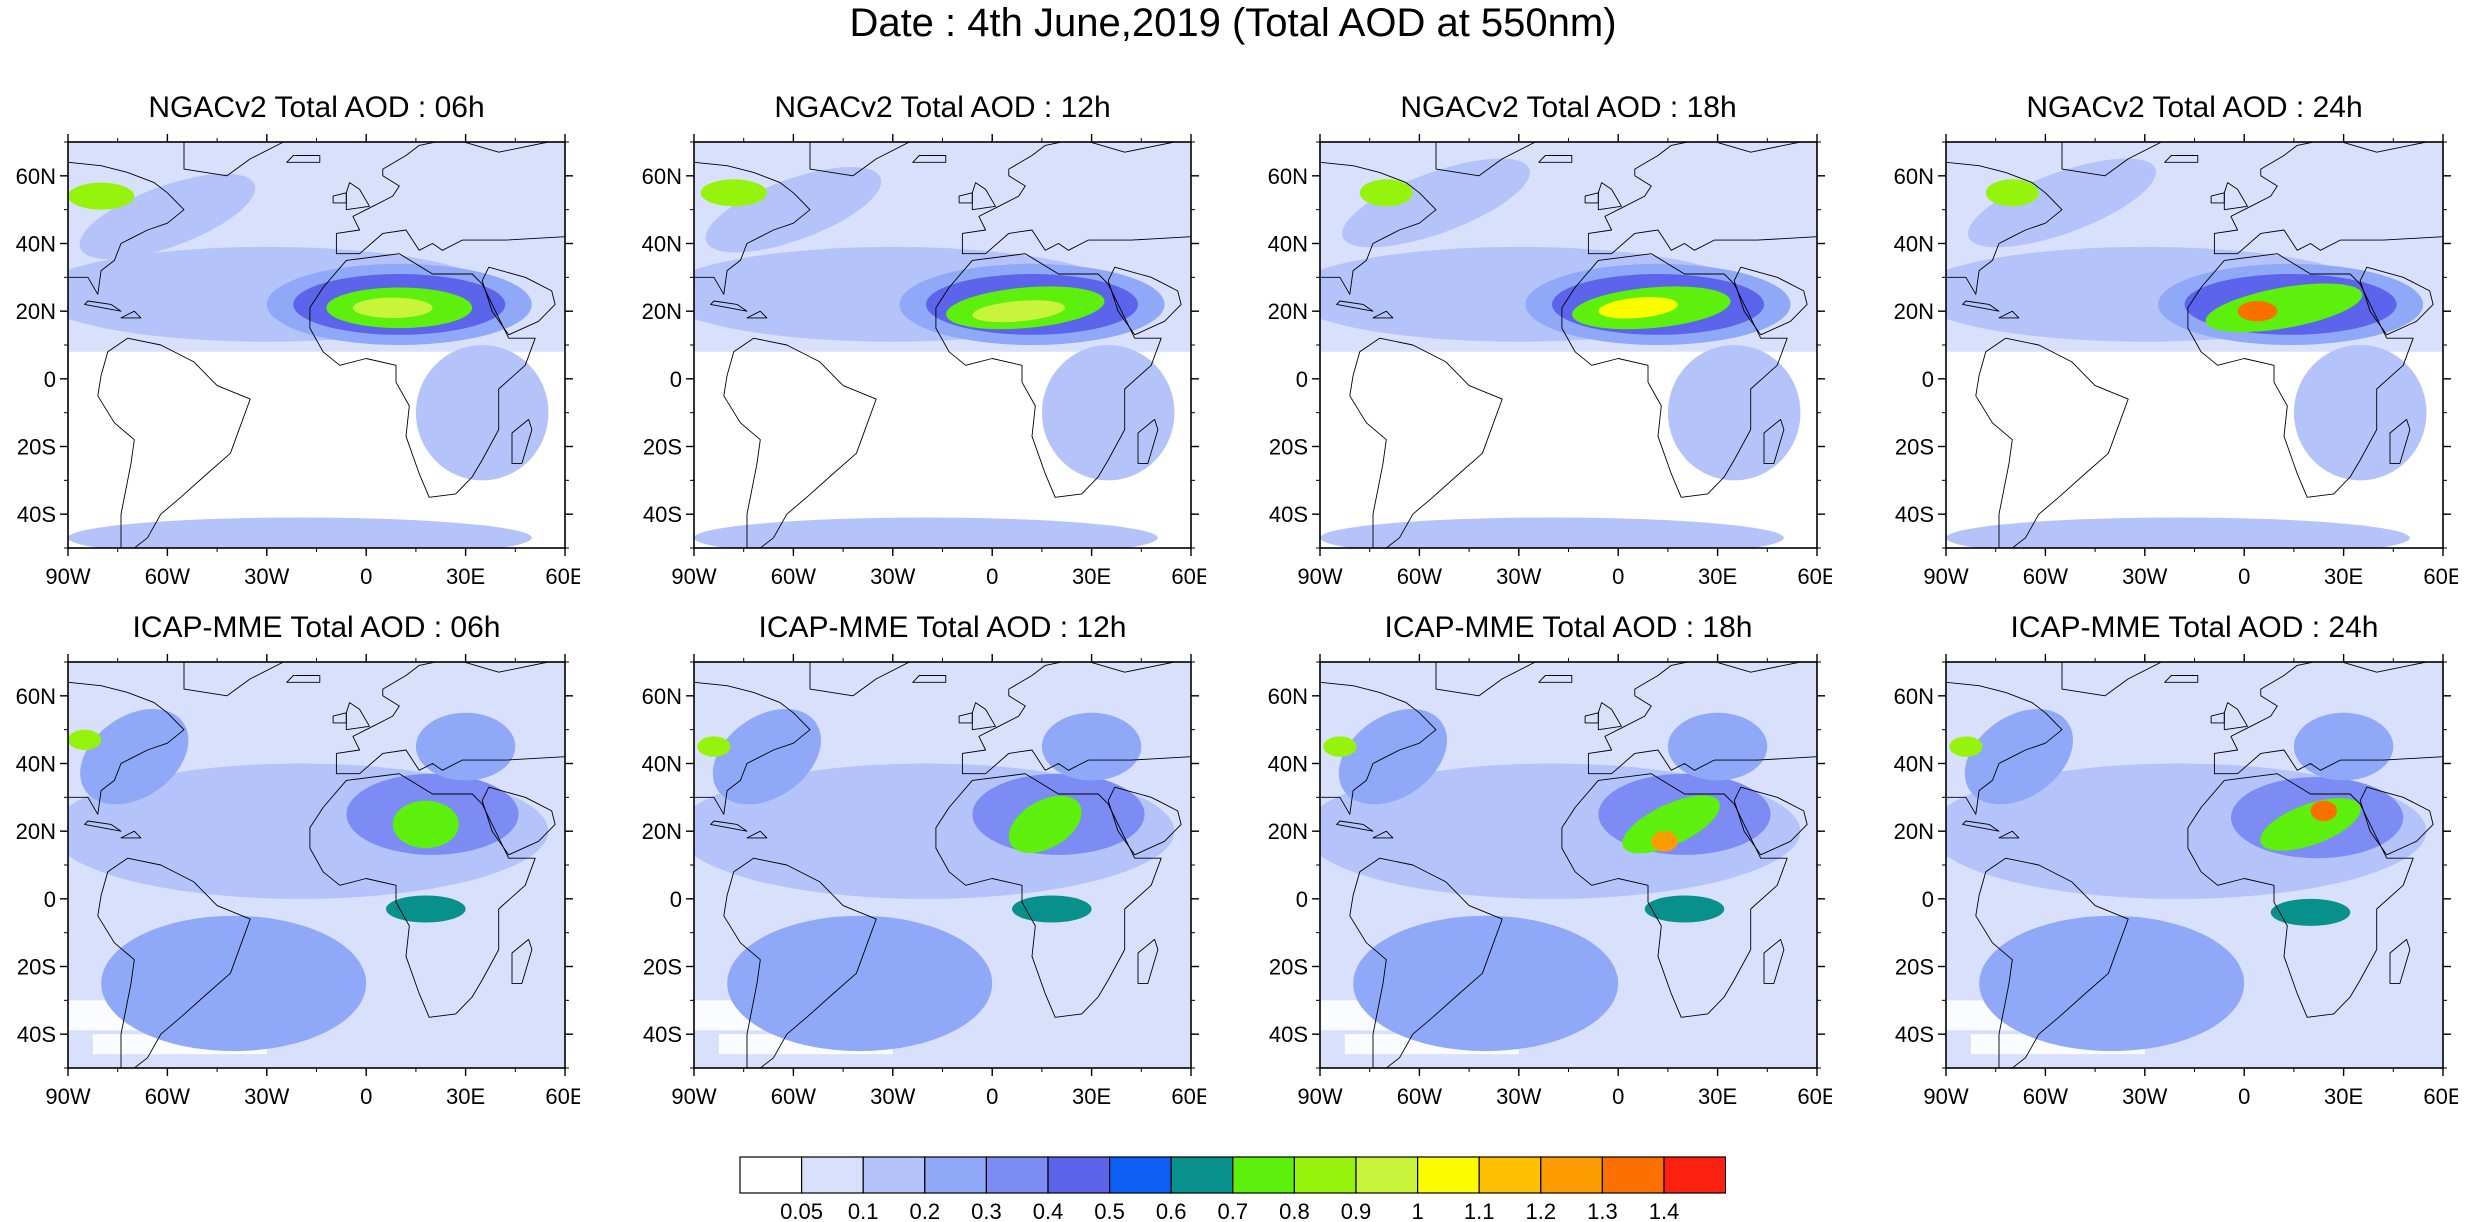  Describe the element at coordinates (1356, 1210) in the screenshot. I see `colorbar-level-label: 0.9` at that location.